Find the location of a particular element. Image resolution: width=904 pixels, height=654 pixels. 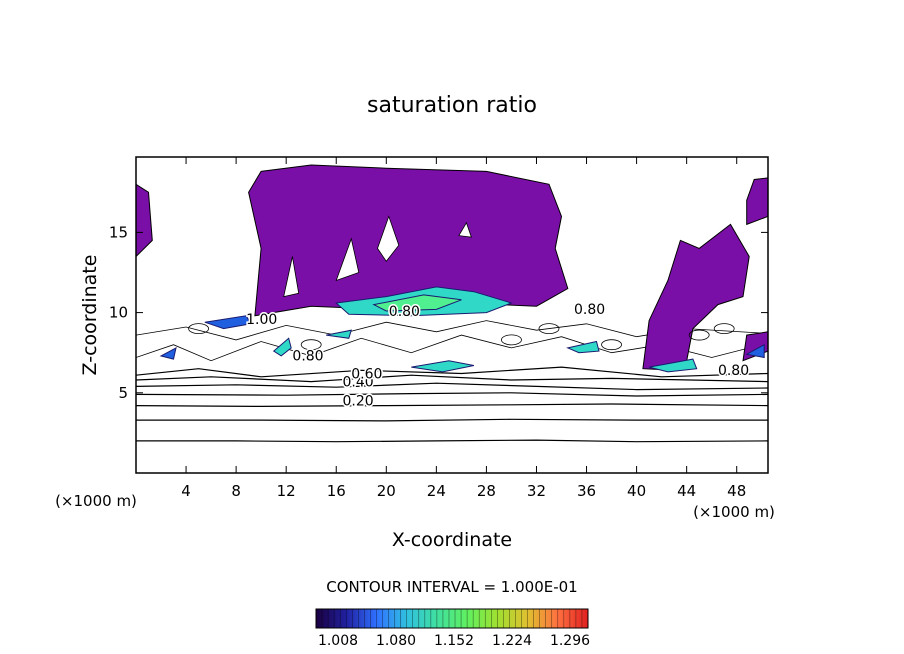

y-tick-label: 10 is located at coordinates (118, 313).